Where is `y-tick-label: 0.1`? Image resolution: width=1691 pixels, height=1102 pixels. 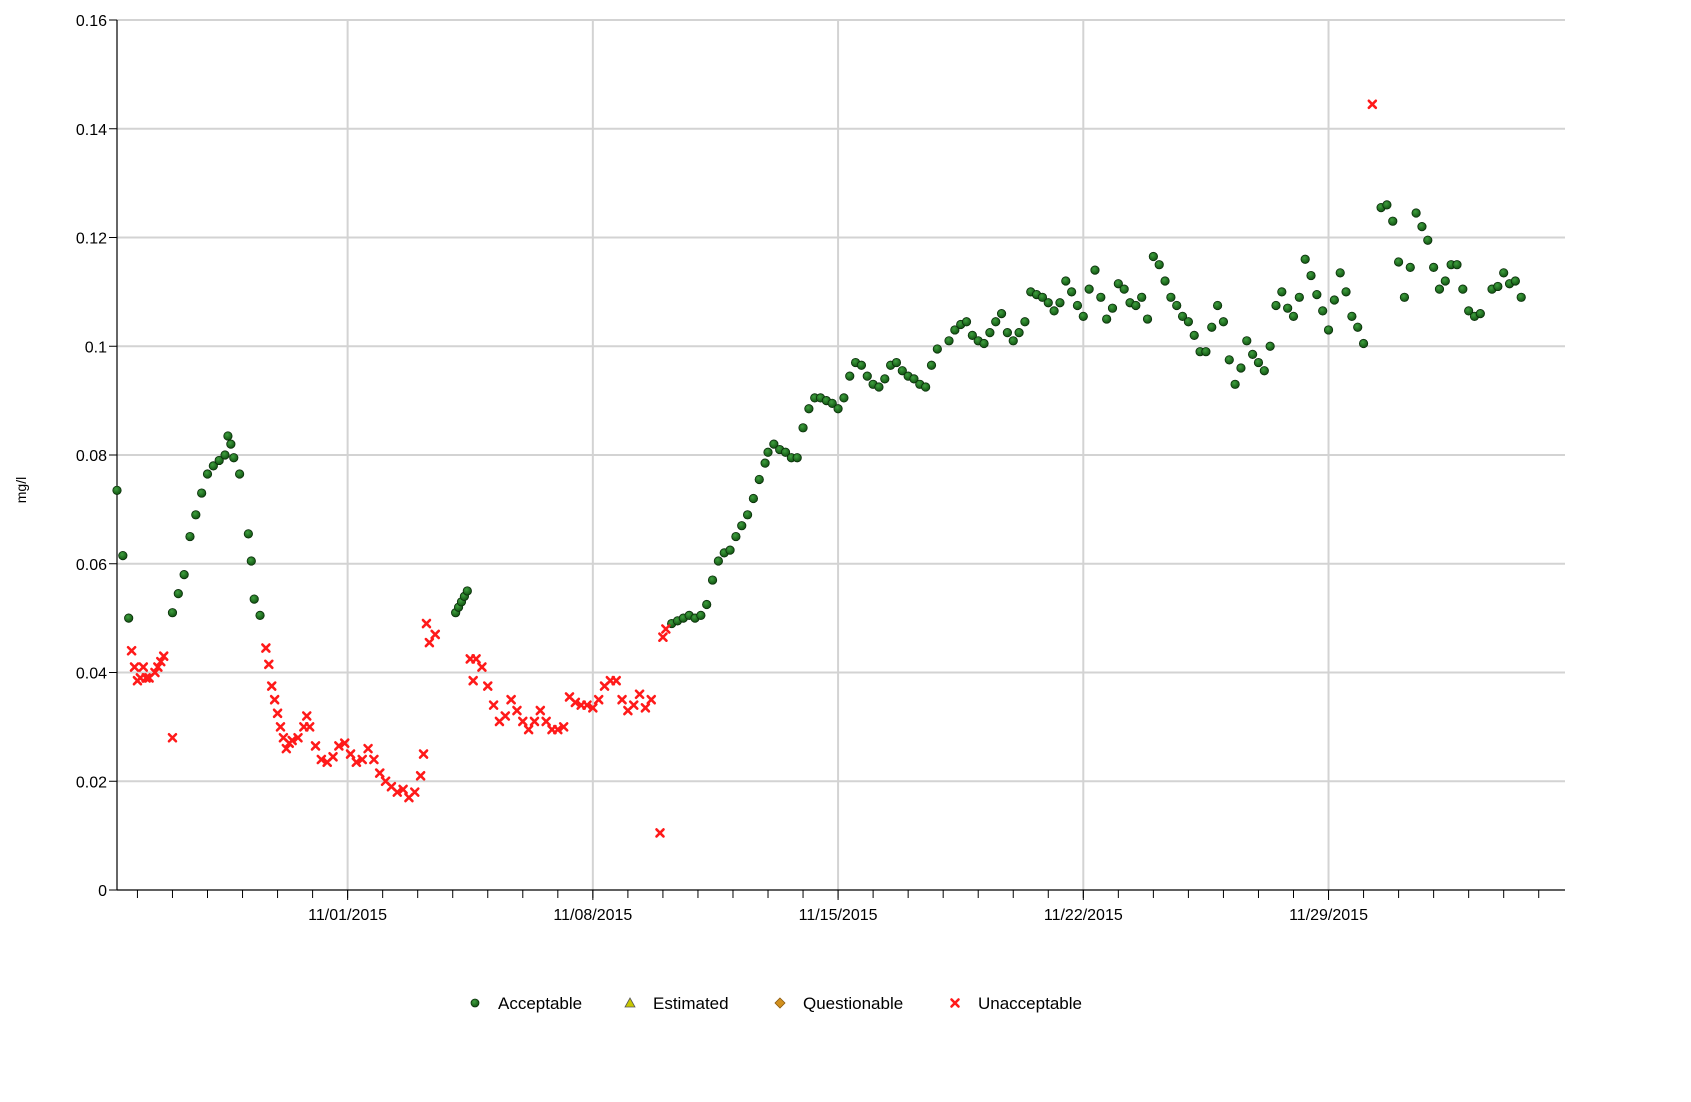
y-tick-label: 0.1 is located at coordinates (96, 347).